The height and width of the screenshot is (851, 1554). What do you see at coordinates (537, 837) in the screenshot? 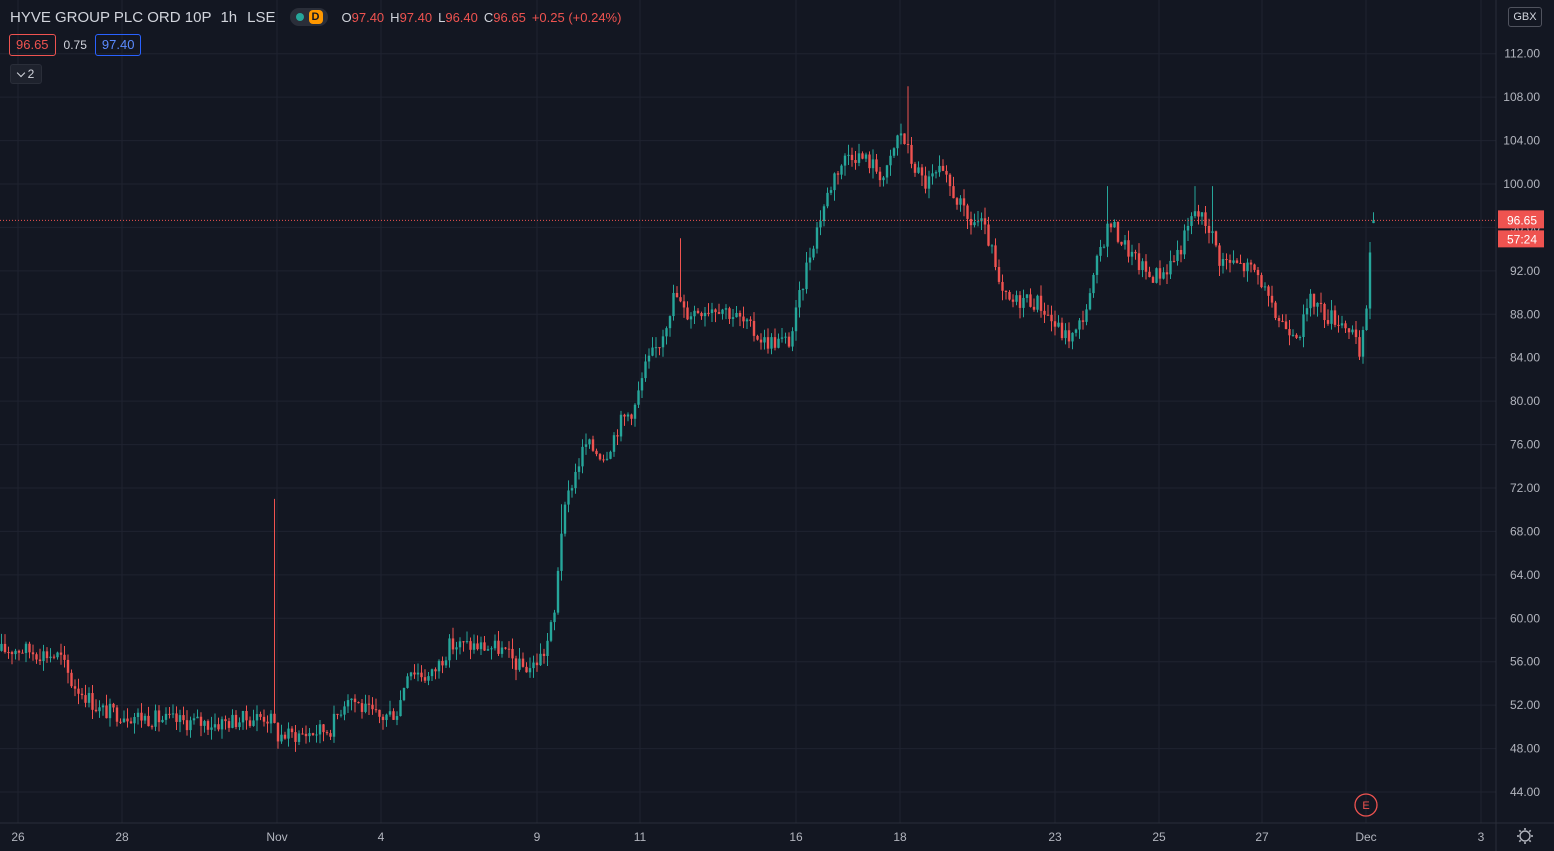
I see `time-tick-label: 9` at bounding box center [537, 837].